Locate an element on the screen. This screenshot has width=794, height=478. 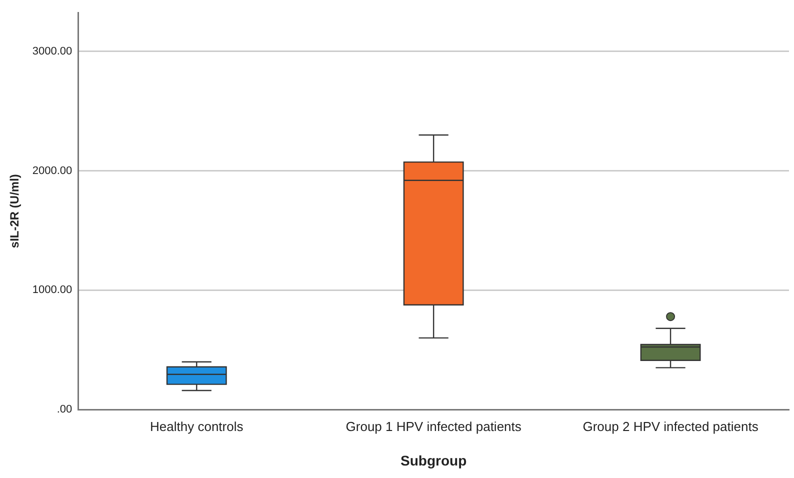
x-tick-label: Healthy controls is located at coordinates (197, 426).